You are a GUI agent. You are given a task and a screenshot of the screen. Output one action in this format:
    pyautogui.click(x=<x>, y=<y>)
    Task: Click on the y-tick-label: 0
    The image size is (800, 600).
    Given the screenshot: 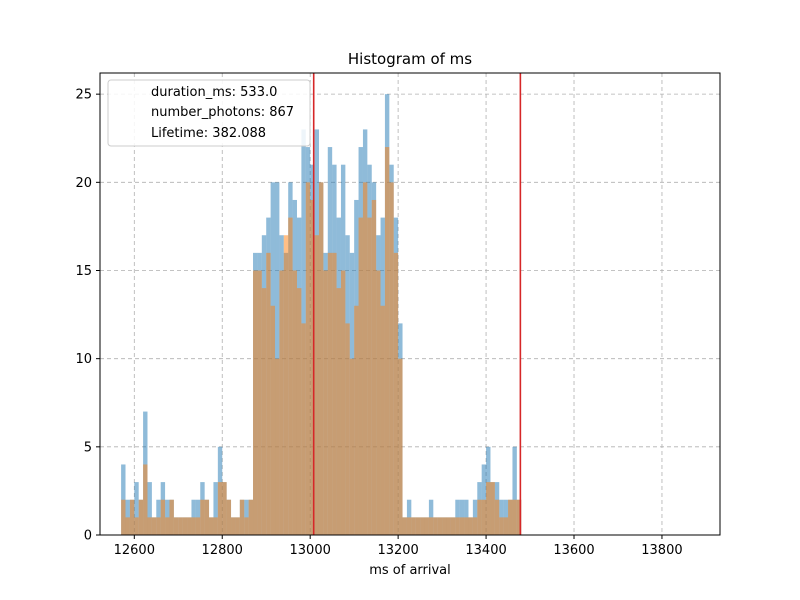 What is the action you would take?
    pyautogui.click(x=88, y=536)
    